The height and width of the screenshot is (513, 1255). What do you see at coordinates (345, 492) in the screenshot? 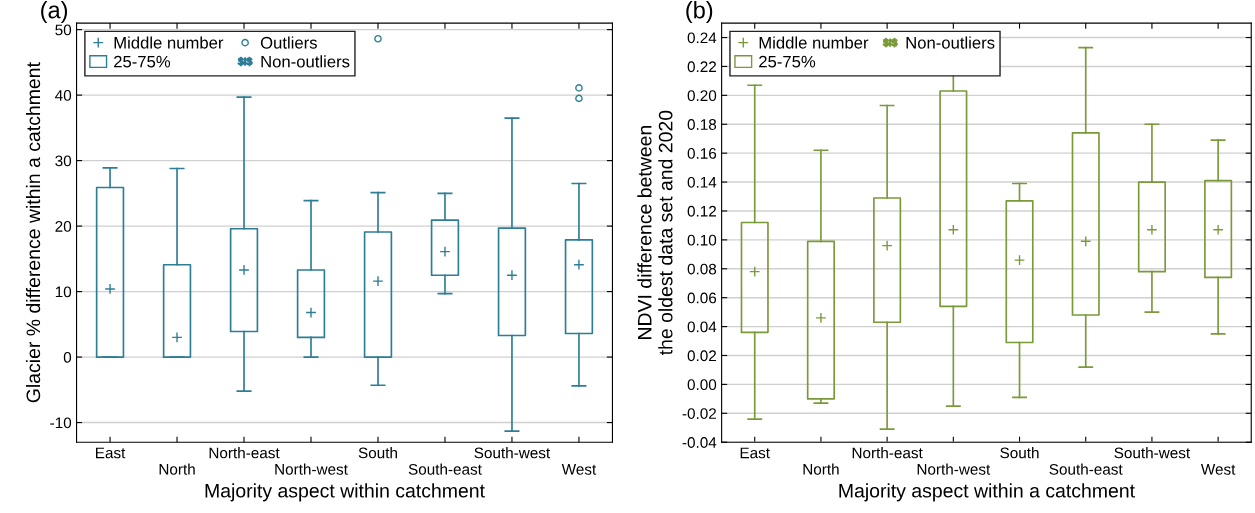
I see `x-axis-title: Majority aspect within catchment` at bounding box center [345, 492].